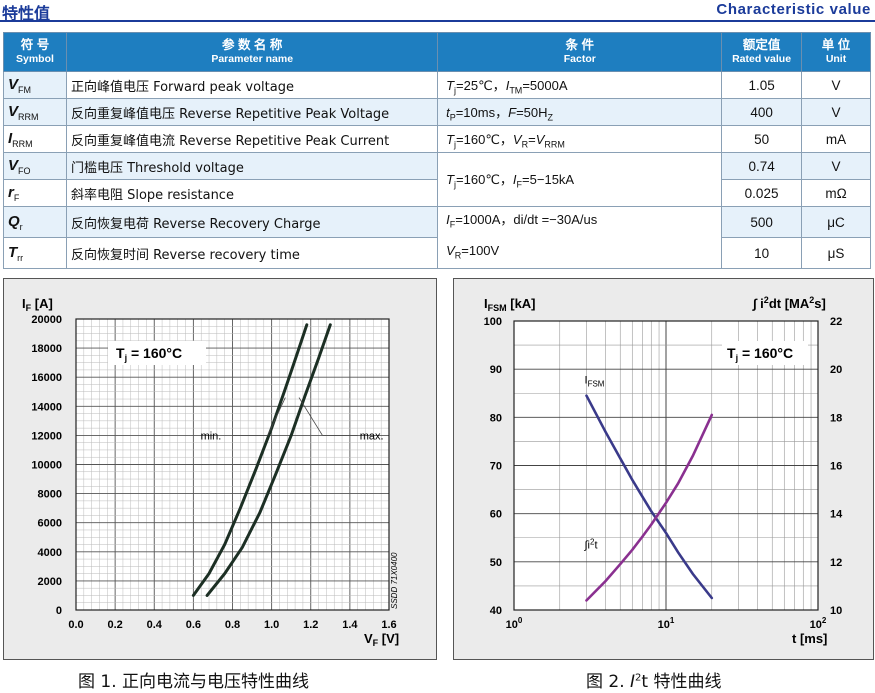 Image resolution: width=875 pixels, height=693 pixels. What do you see at coordinates (580, 179) in the screenshot?
I see `factor-cell: Tj=160℃，IF=5−15kA` at bounding box center [580, 179].